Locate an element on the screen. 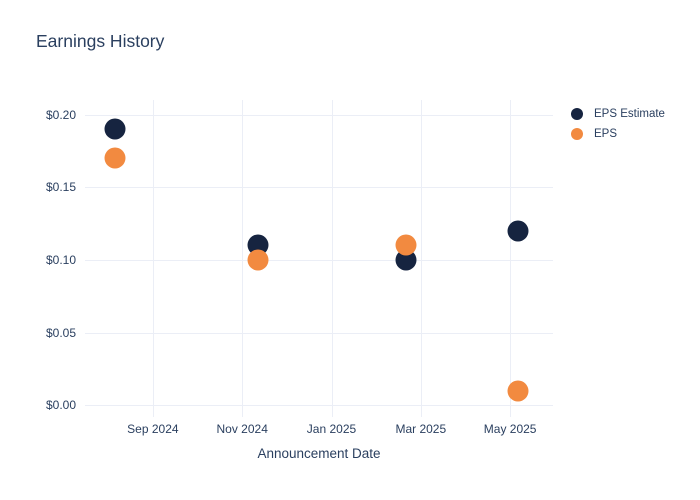  legend-item-eps-estimate: EPS Estimate is located at coordinates (618, 114).